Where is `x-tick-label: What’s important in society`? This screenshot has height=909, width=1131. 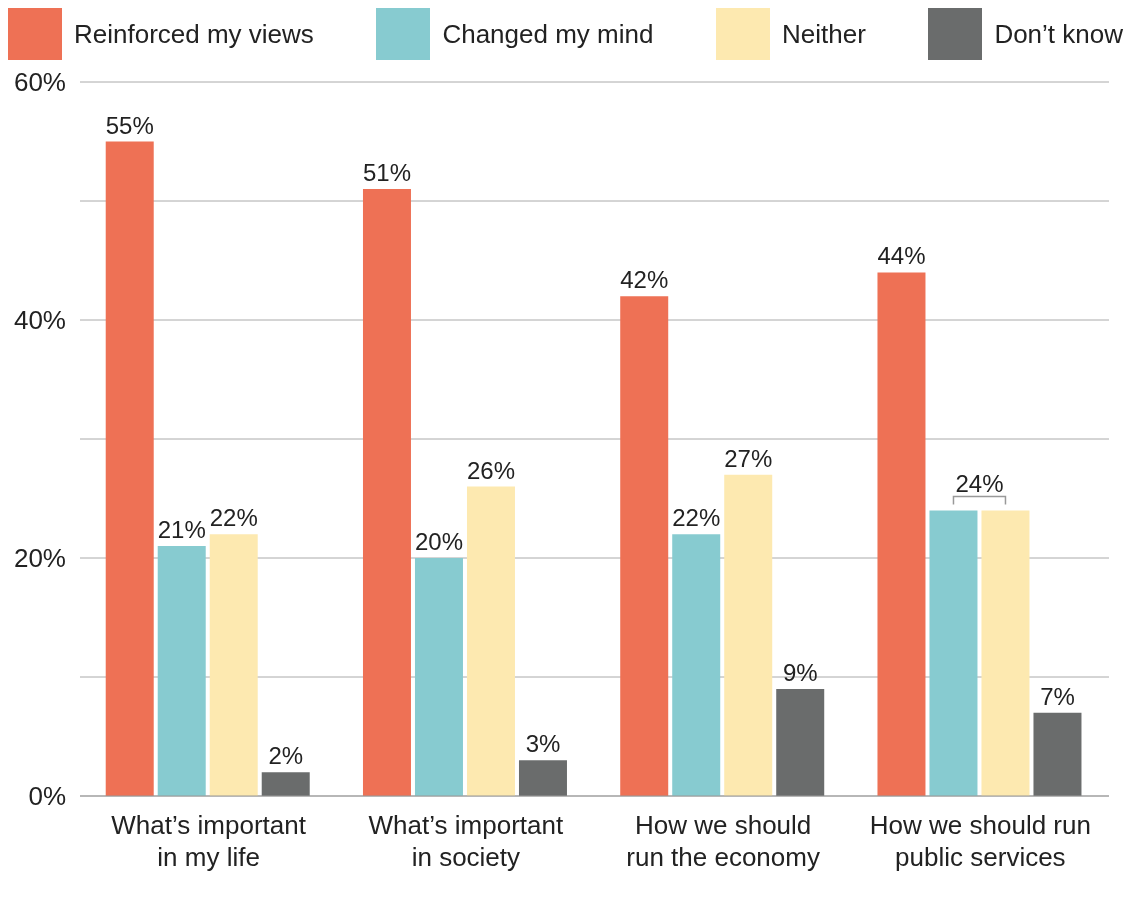 x-tick-label: What’s important in society is located at coordinates (466, 841).